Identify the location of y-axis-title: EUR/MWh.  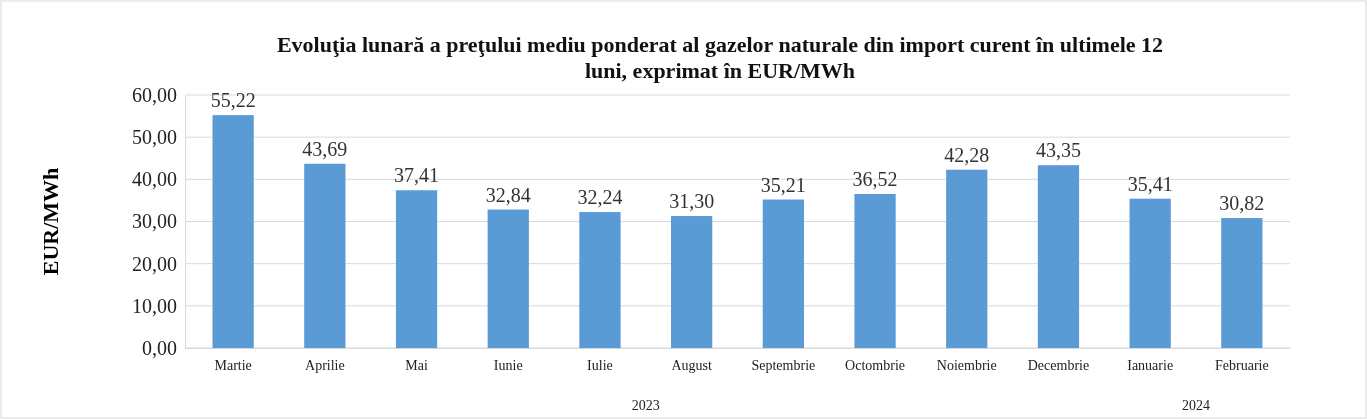
(50, 221).